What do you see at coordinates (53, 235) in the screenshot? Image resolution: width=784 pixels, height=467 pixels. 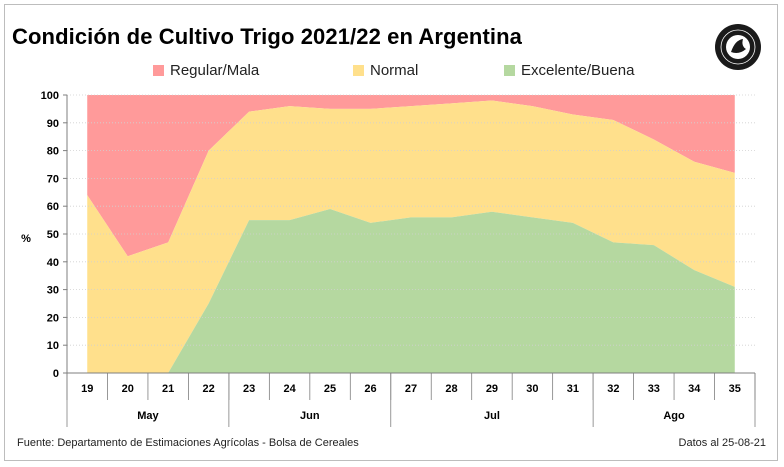 I see `y-tick-label: 50` at bounding box center [53, 235].